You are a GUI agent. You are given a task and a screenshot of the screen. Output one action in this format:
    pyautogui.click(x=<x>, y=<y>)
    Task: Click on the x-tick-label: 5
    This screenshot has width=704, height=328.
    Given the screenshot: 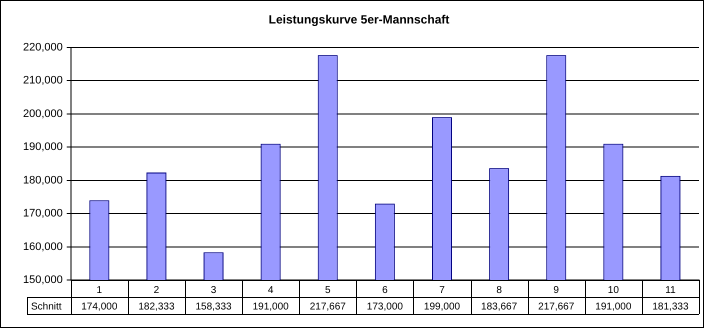 What is the action you would take?
    pyautogui.click(x=327, y=290)
    